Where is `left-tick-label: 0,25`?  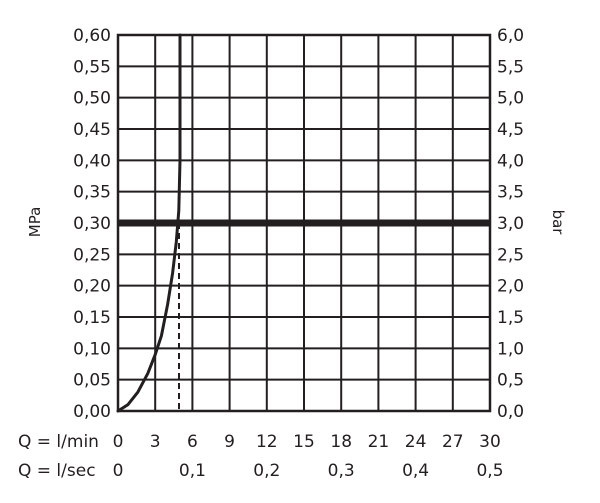
left-tick-label: 0,25 is located at coordinates (92, 255).